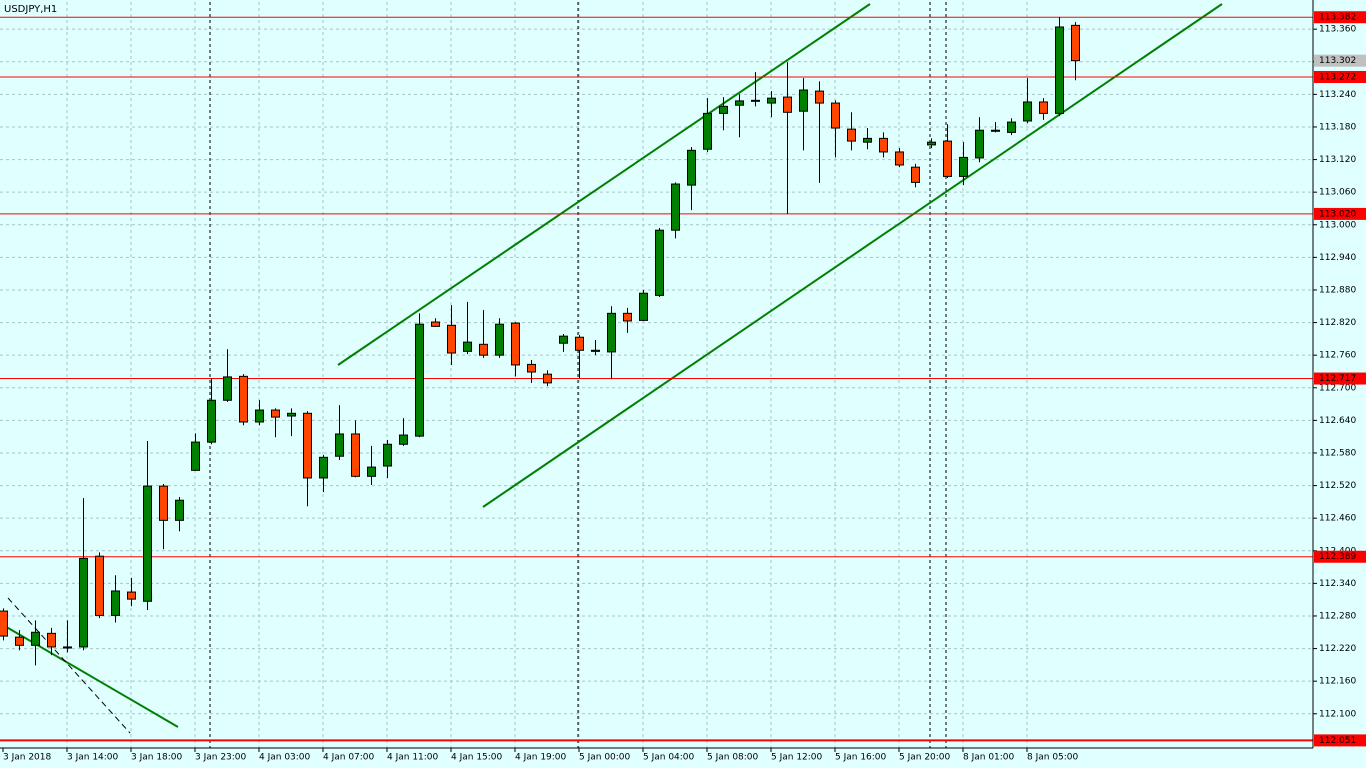 The height and width of the screenshot is (768, 1366). I want to click on bid-tag, so click(1340, 60).